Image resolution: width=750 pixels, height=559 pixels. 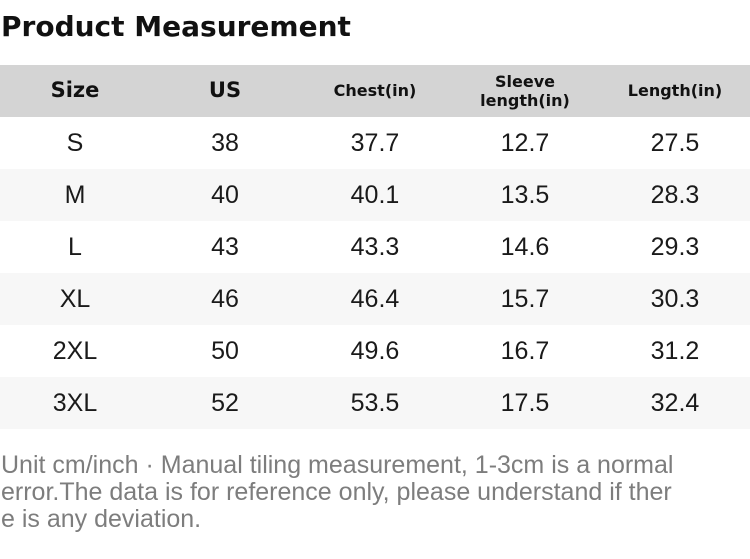 I want to click on column-header-us: US, so click(x=225, y=91).